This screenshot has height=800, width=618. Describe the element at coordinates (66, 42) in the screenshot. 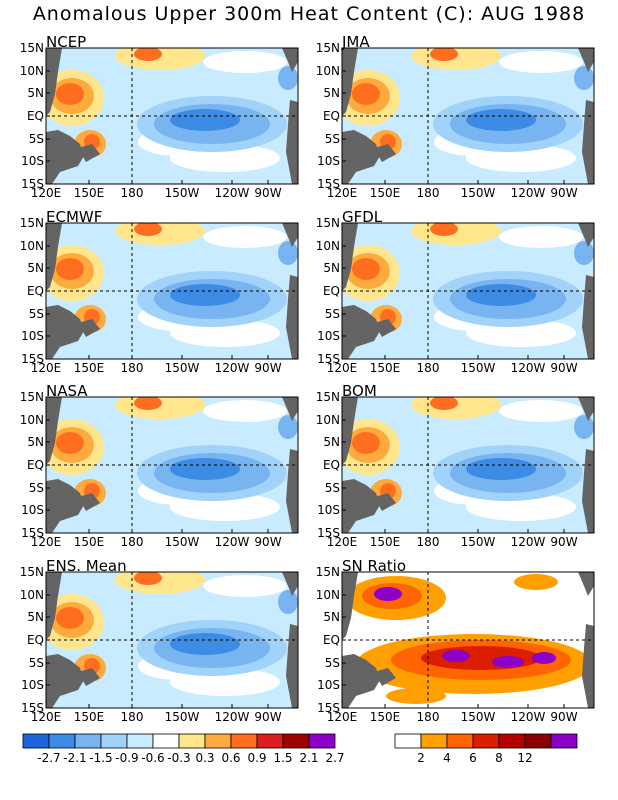

I see `panel-title: NCEP` at that location.